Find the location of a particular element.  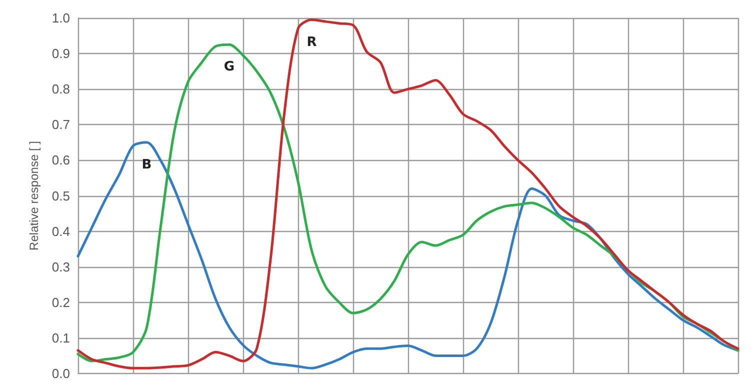

y-tick-label: 0.7 is located at coordinates (61, 124).